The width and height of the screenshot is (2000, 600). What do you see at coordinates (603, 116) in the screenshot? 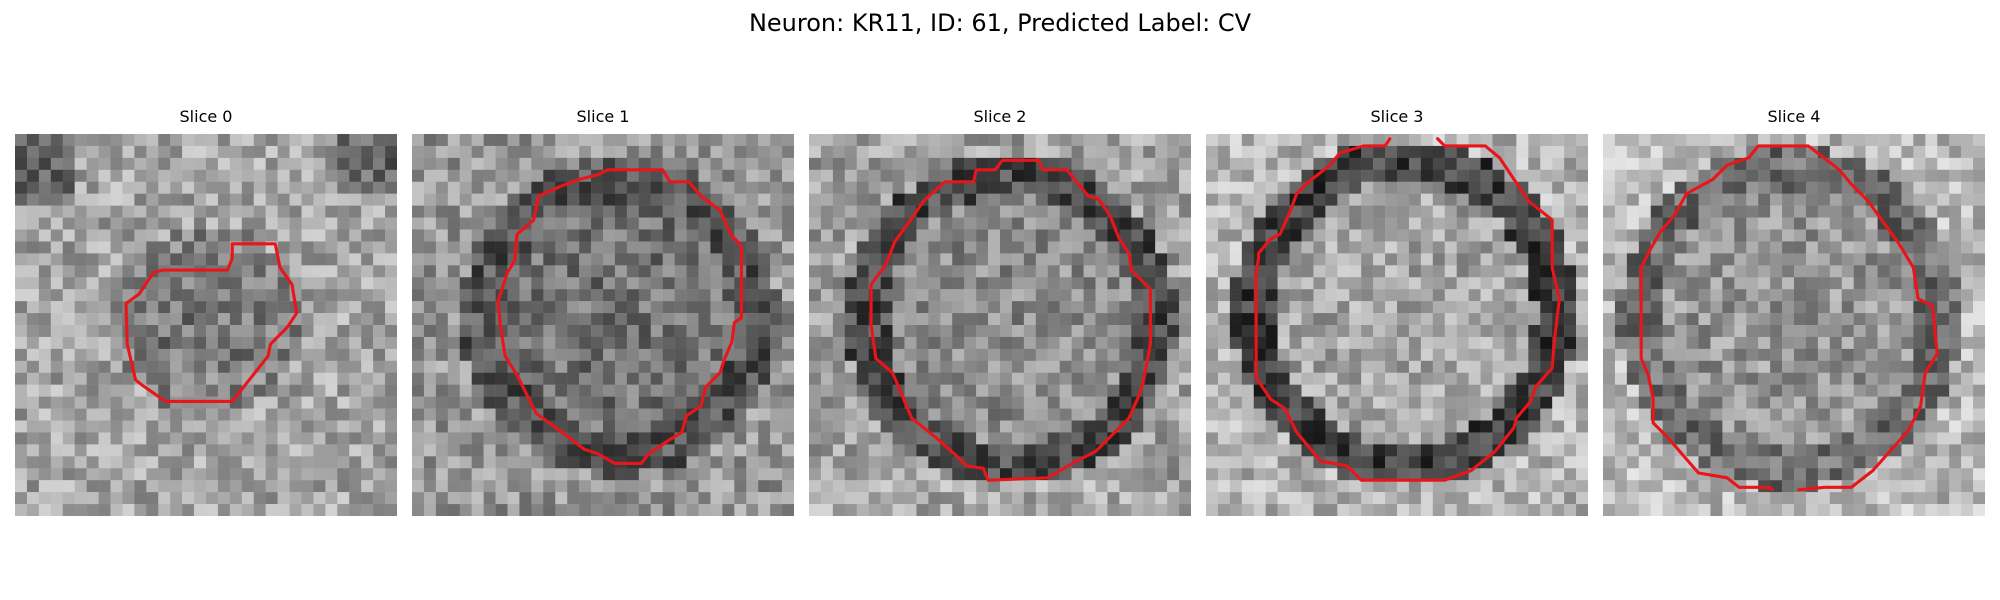
I see `slice-title-1: Slice 1` at bounding box center [603, 116].